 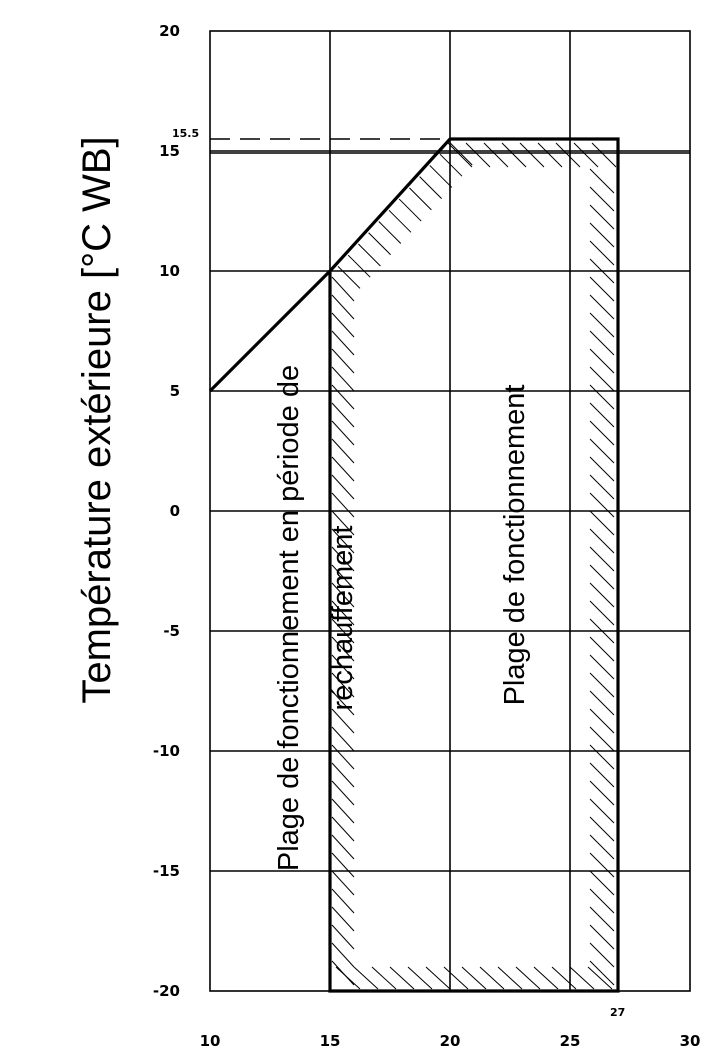 What do you see at coordinates (175, 391) in the screenshot?
I see `y-tick-5: 5` at bounding box center [175, 391].